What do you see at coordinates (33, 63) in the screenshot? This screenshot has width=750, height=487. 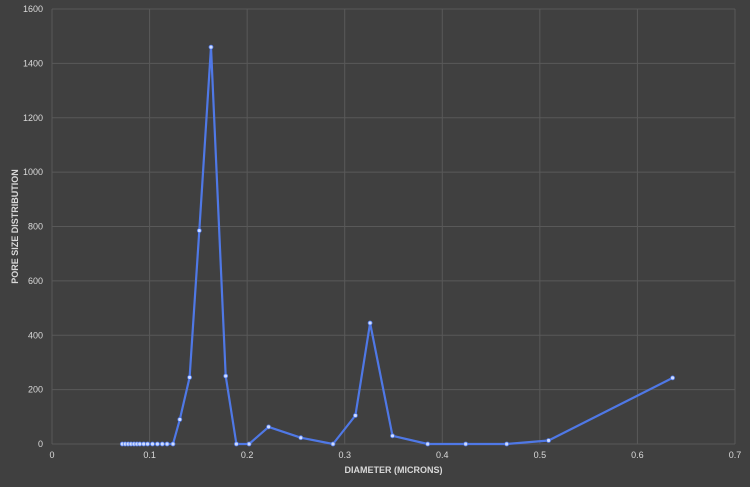 I see `y-tick-label: 1400` at bounding box center [33, 63].